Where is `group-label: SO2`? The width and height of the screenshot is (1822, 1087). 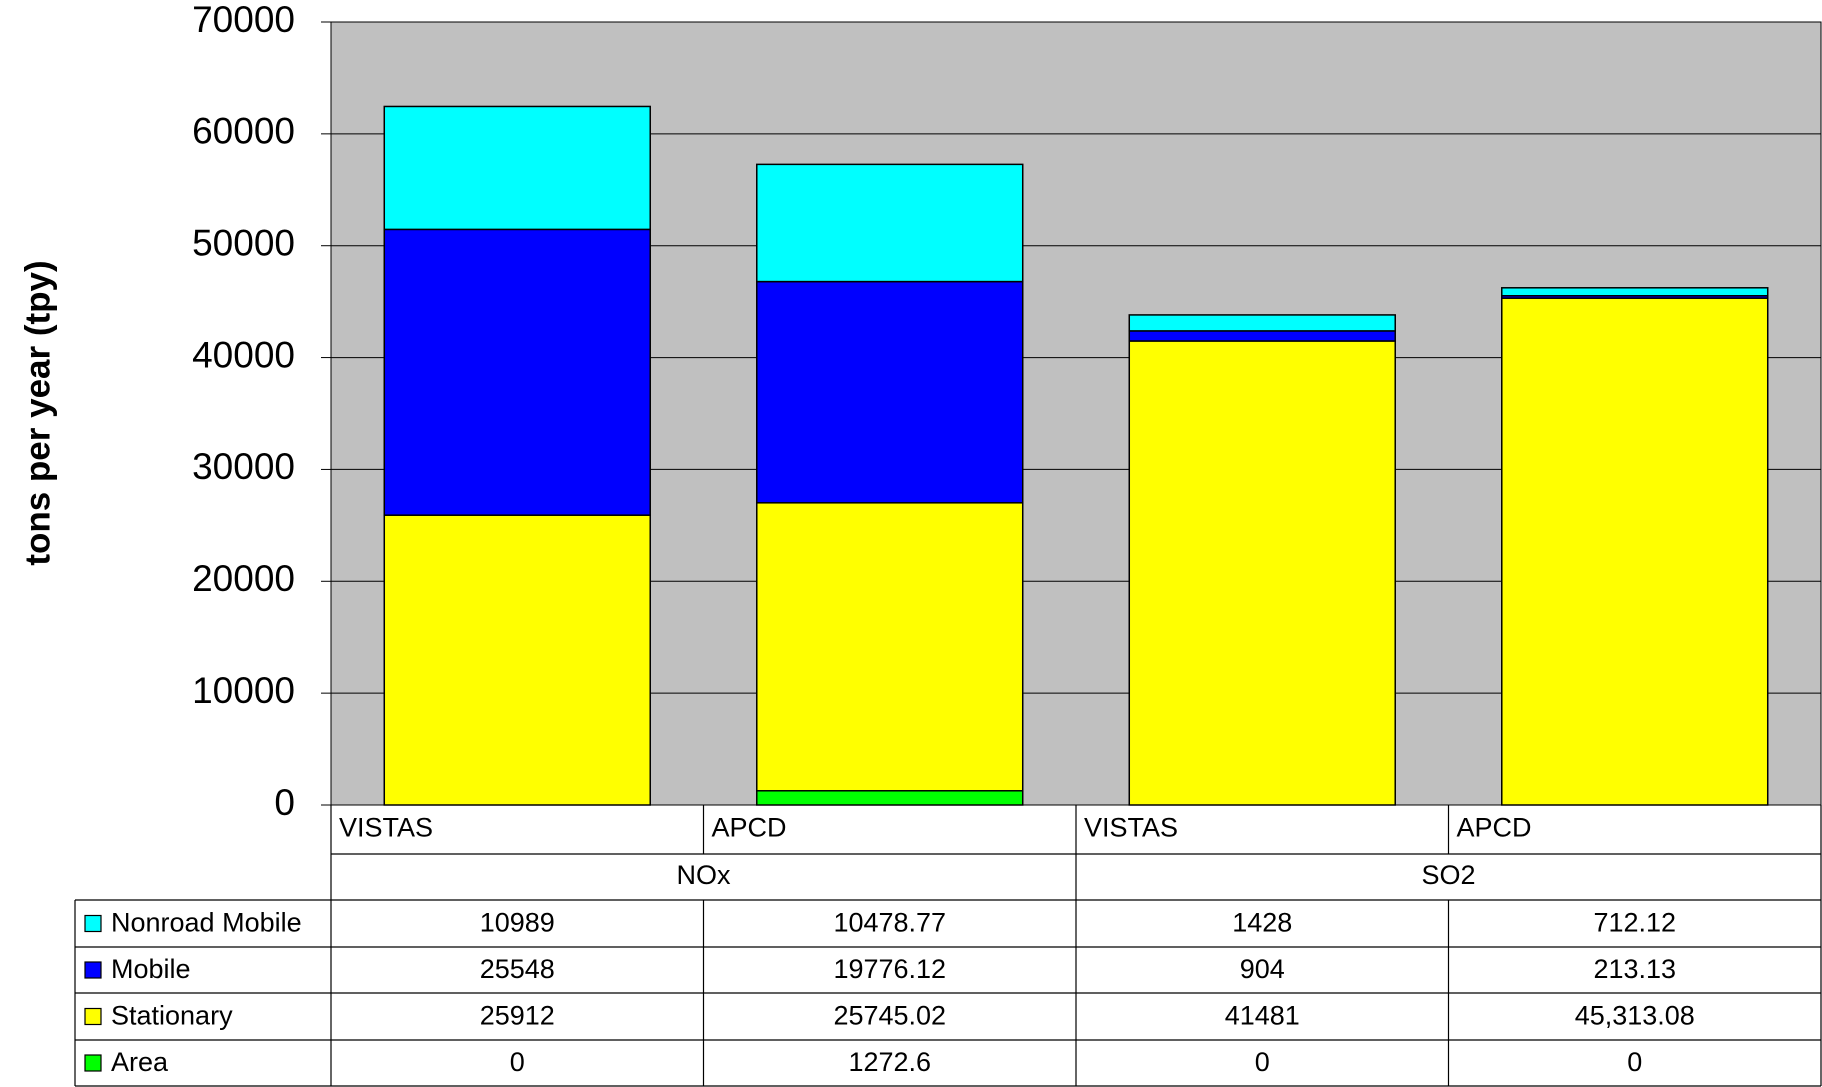
group-label: SO2 is located at coordinates (1448, 875).